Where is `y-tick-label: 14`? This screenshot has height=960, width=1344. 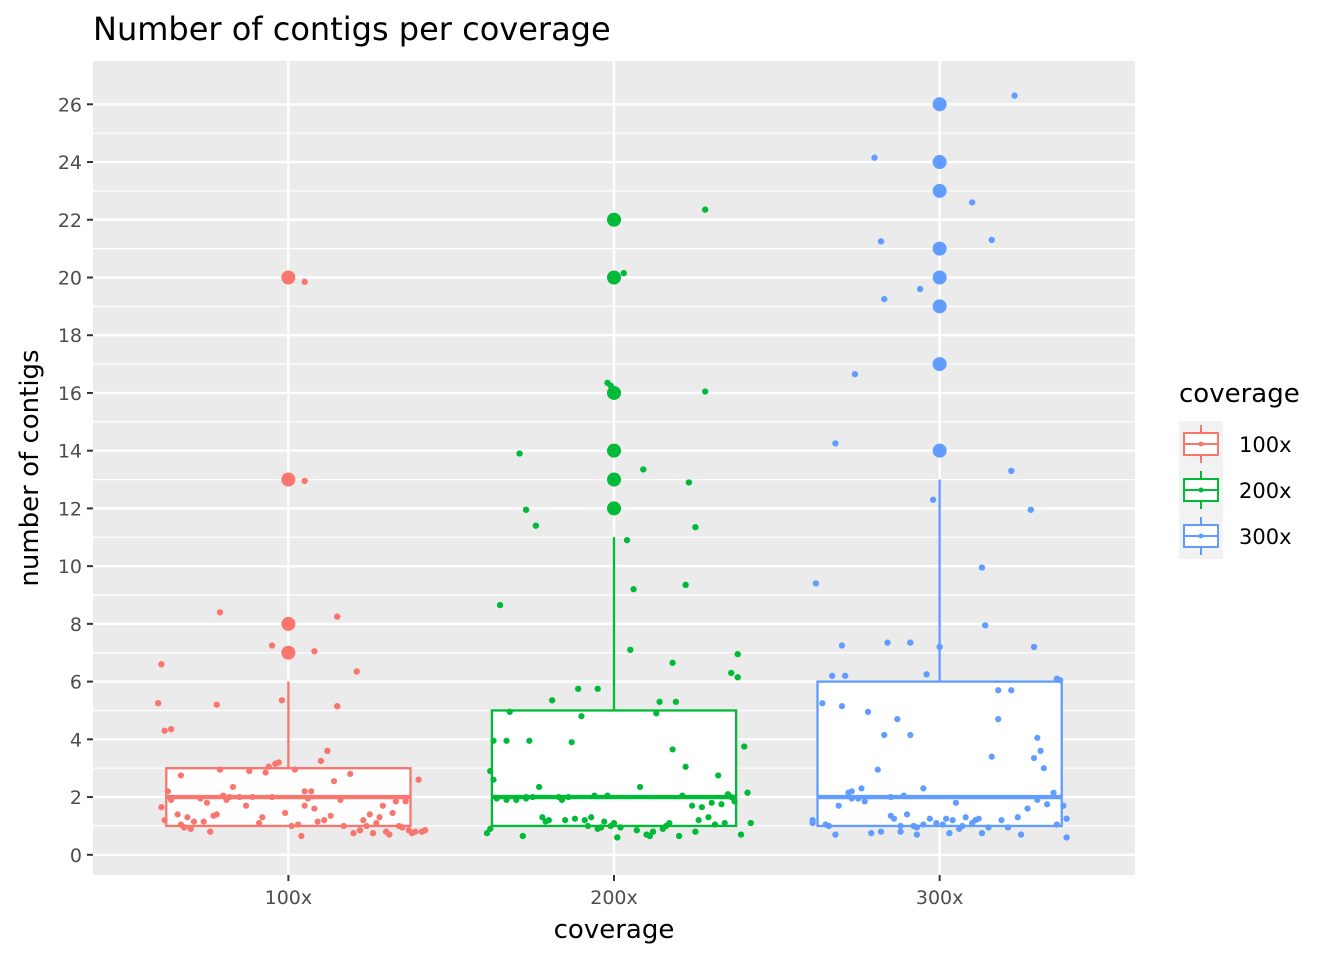
y-tick-label: 14 is located at coordinates (70, 452).